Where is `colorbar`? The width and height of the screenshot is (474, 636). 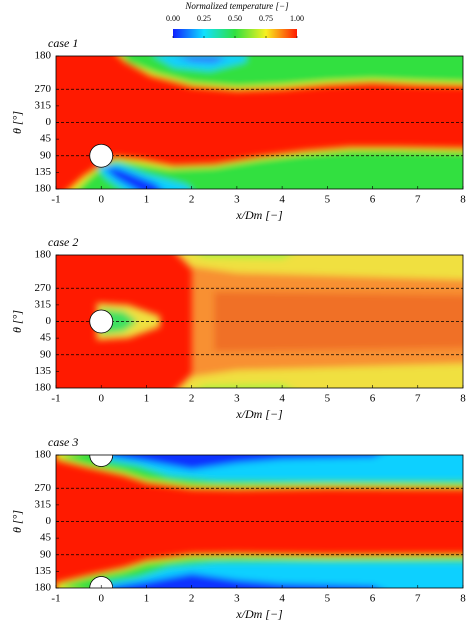
colorbar is located at coordinates (235, 33).